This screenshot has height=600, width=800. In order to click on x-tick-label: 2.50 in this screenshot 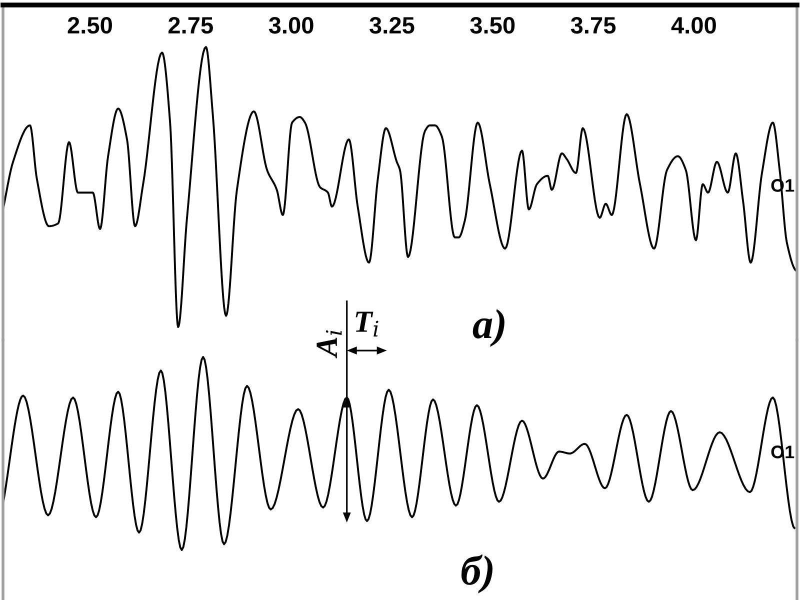, I will do `click(90, 25)`.